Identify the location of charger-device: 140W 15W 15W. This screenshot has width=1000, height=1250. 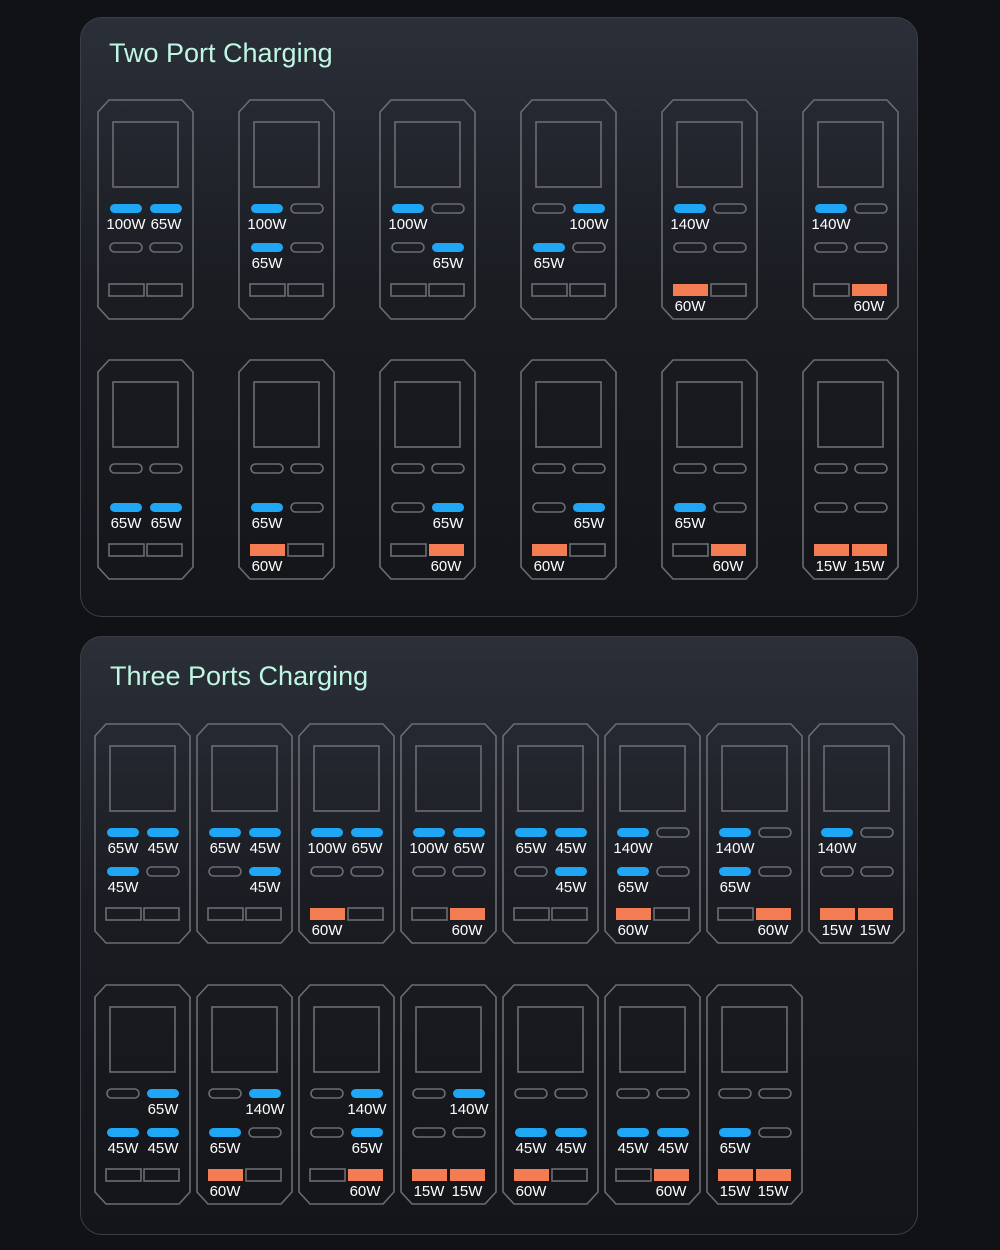
(856, 833).